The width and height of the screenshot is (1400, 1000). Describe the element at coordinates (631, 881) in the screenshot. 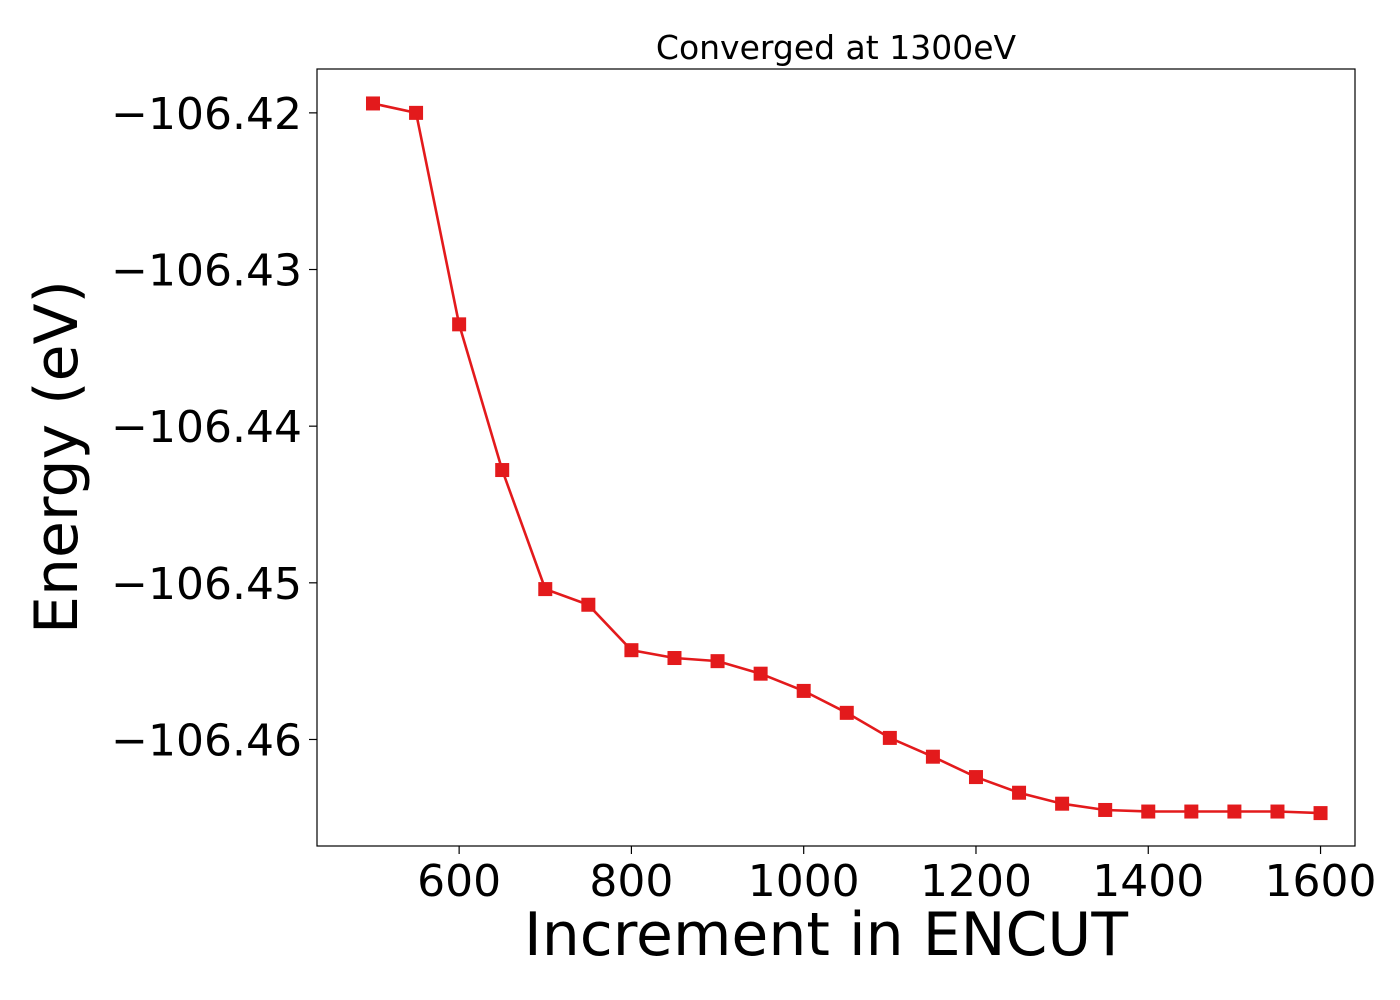

I see `x-tick-label: 800` at that location.